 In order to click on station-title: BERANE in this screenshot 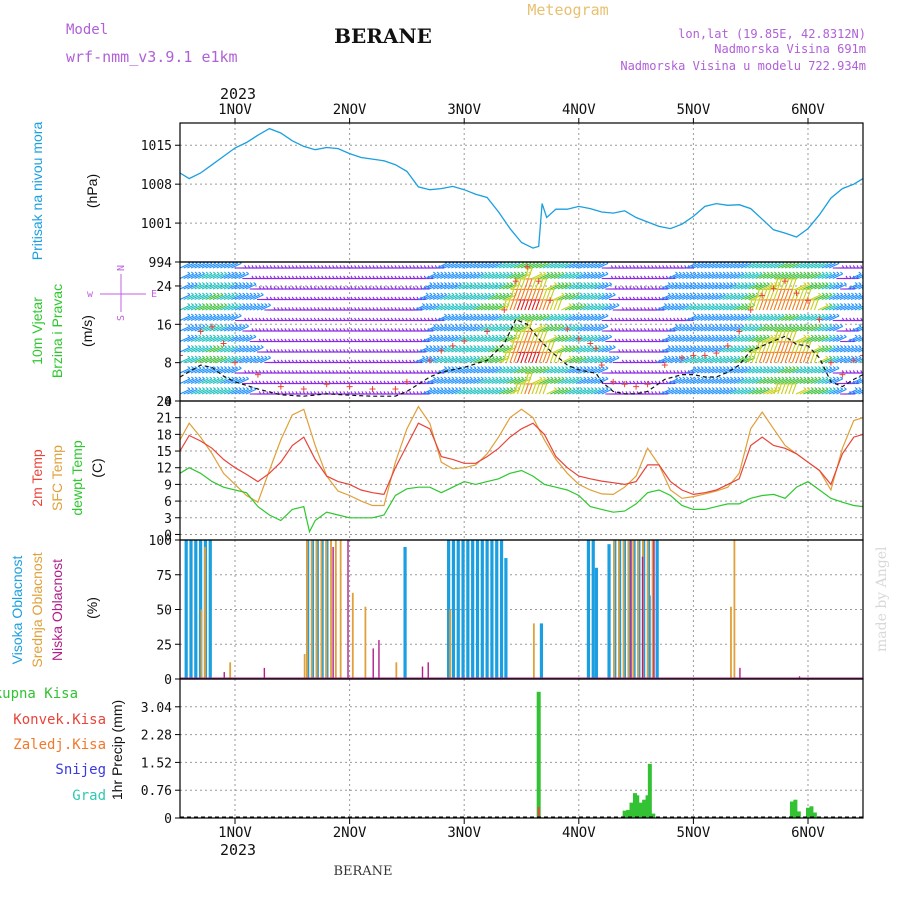, I will do `click(383, 36)`.